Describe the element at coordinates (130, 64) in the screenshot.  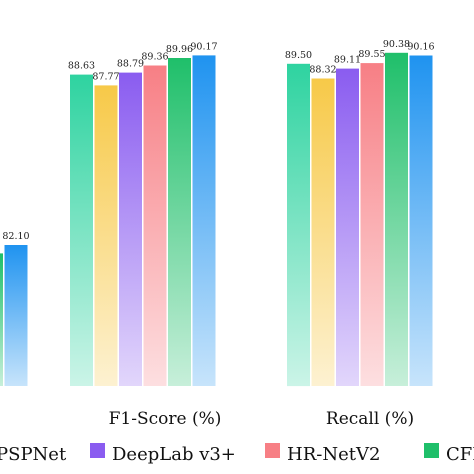
I see `data-label-1-2: 88.79` at that location.